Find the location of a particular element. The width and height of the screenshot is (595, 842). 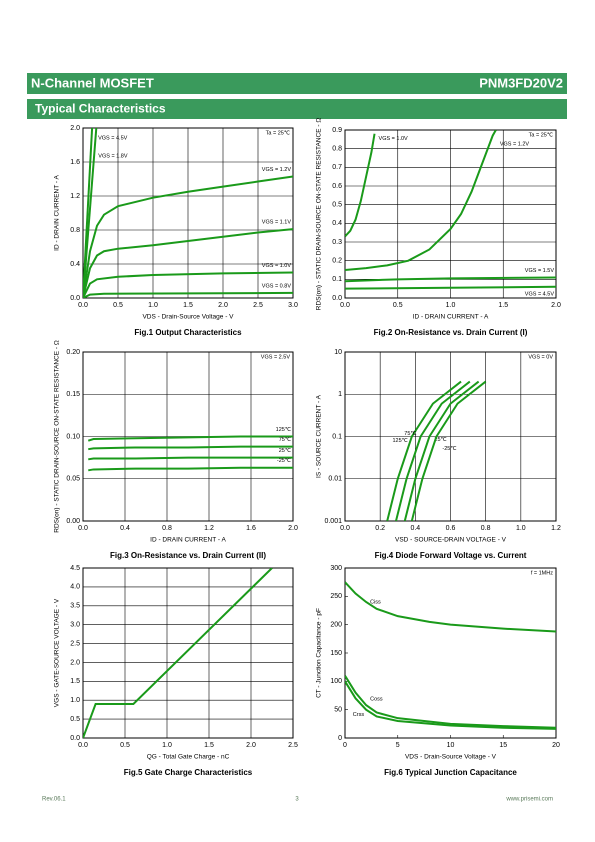

y-tick-label: 0.20 is located at coordinates (73, 352).